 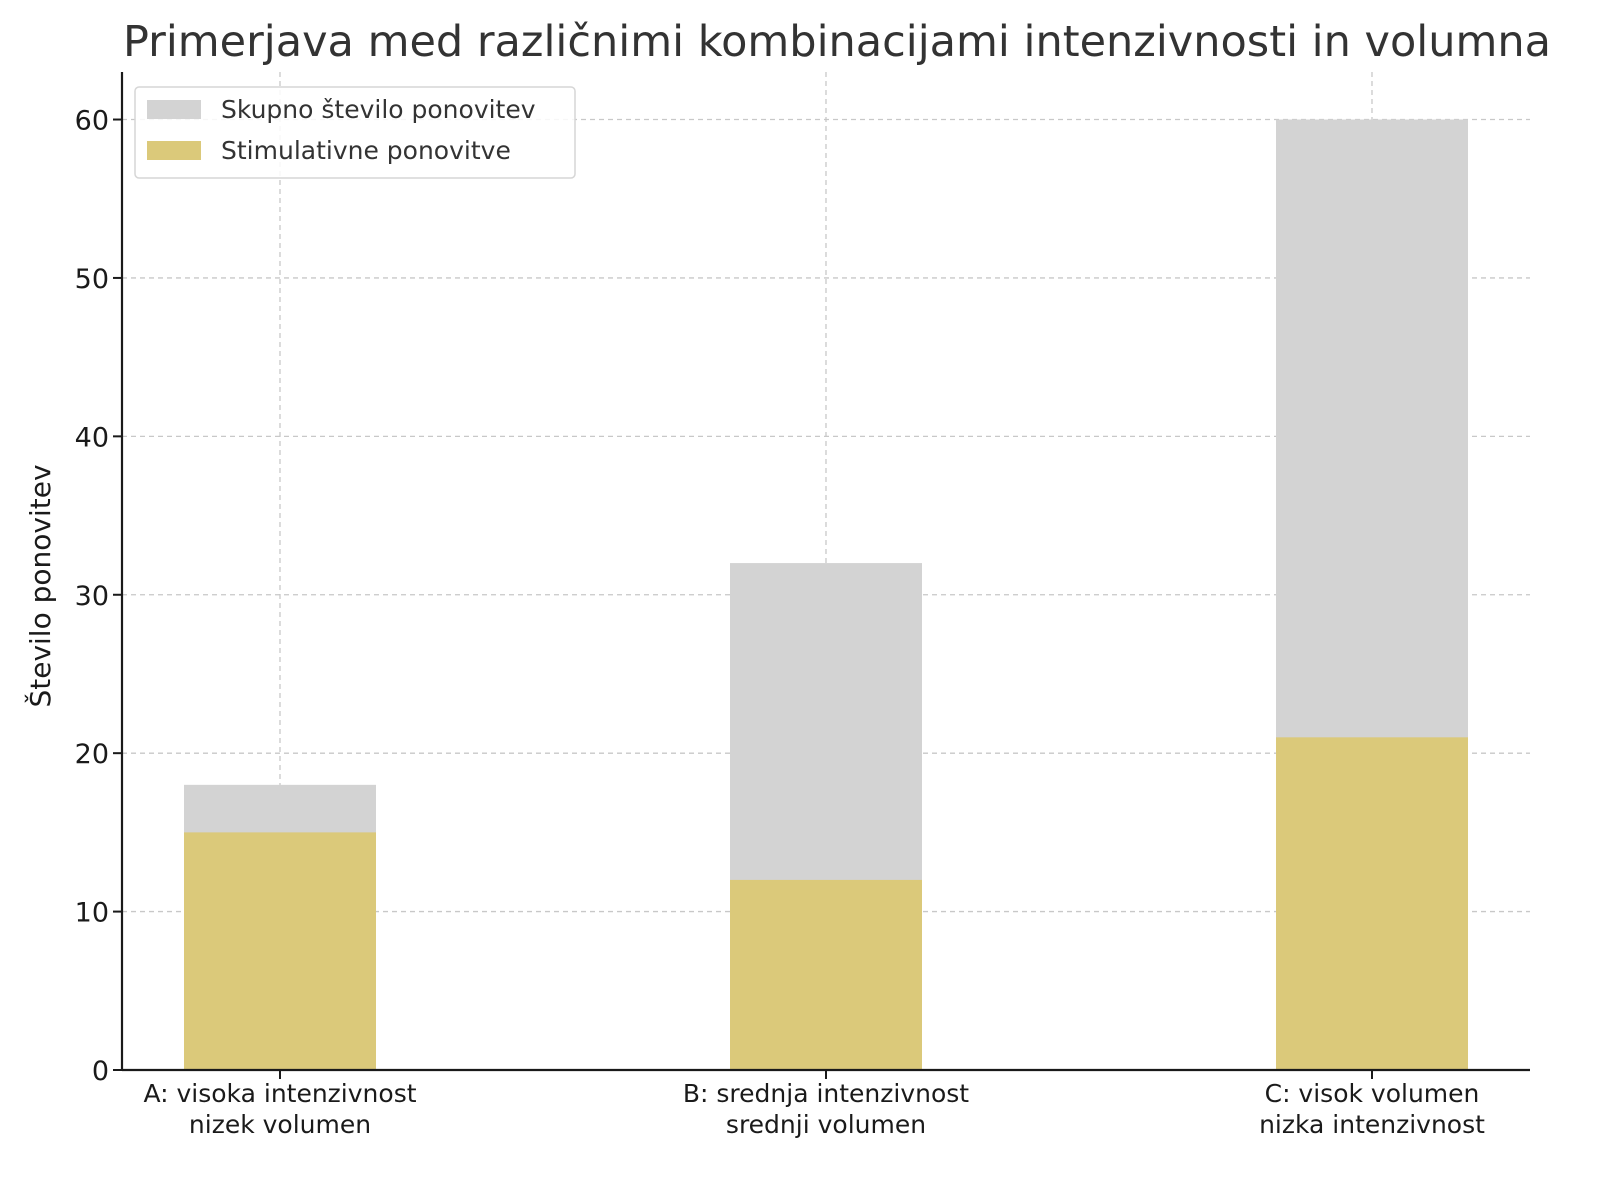 I want to click on x-tick-label: A: visoka intenzivnost, so click(x=279, y=1093).